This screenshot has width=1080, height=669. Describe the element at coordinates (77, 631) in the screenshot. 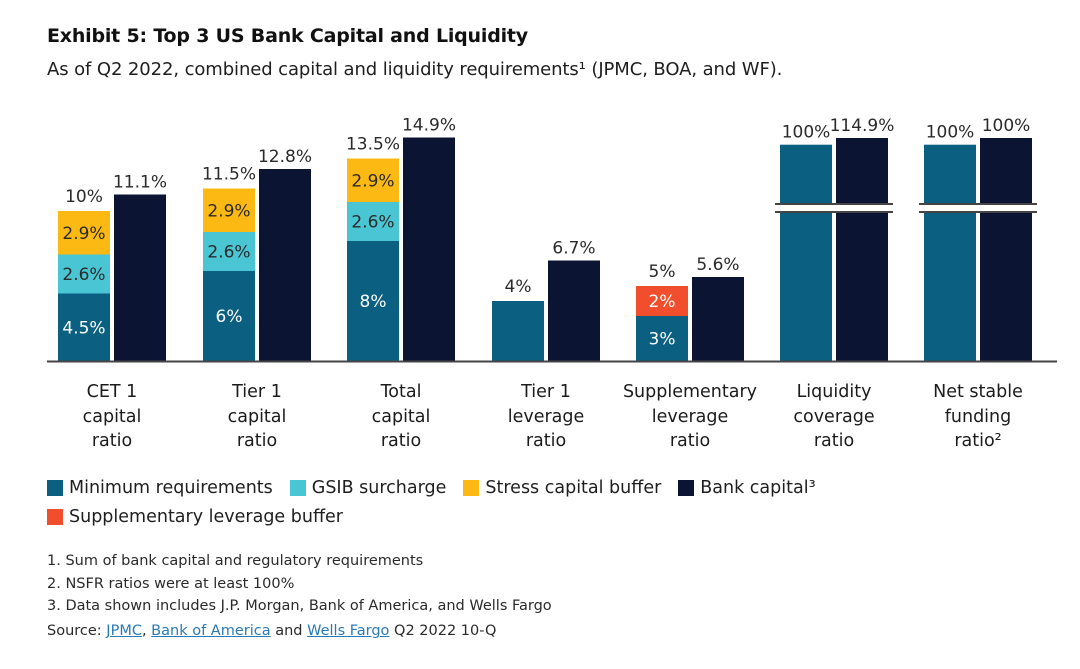

I see `source-prefix: Source:` at that location.